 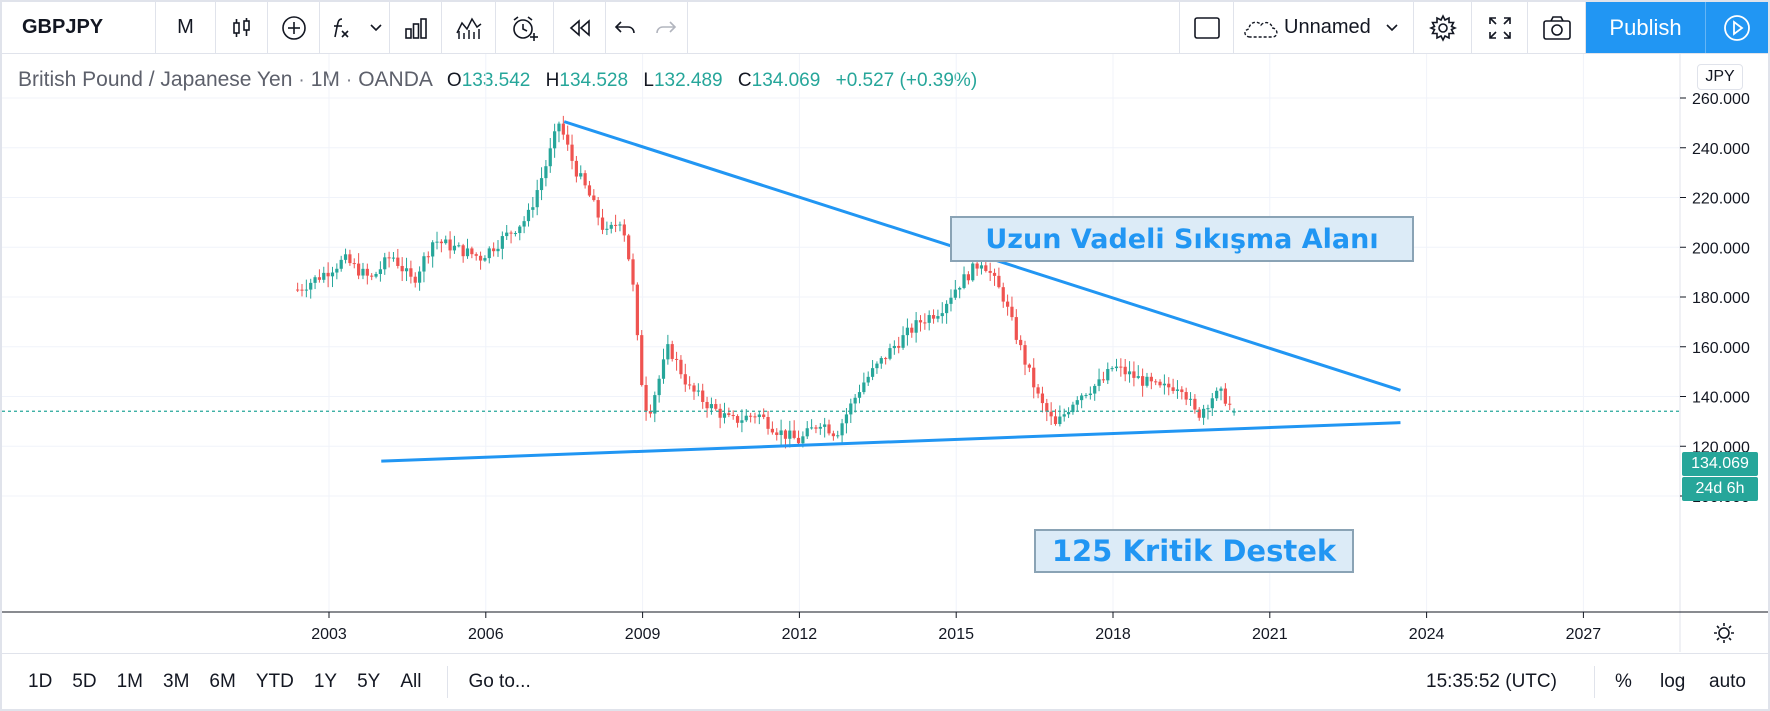 I want to click on financials-bars-icon, so click(x=416, y=27).